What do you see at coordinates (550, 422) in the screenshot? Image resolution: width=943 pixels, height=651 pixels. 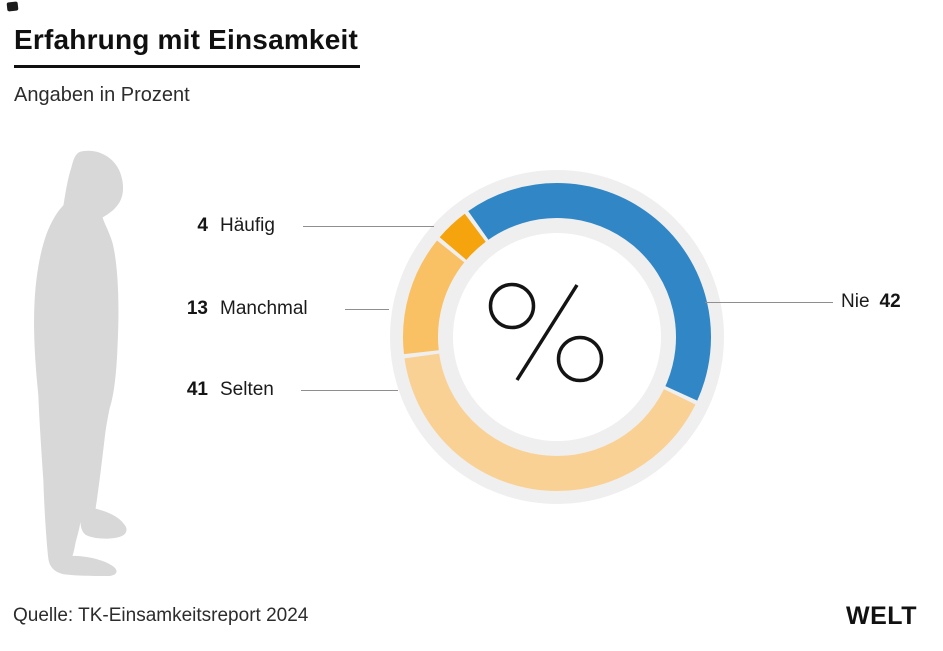 I see `donut-segment-selten` at bounding box center [550, 422].